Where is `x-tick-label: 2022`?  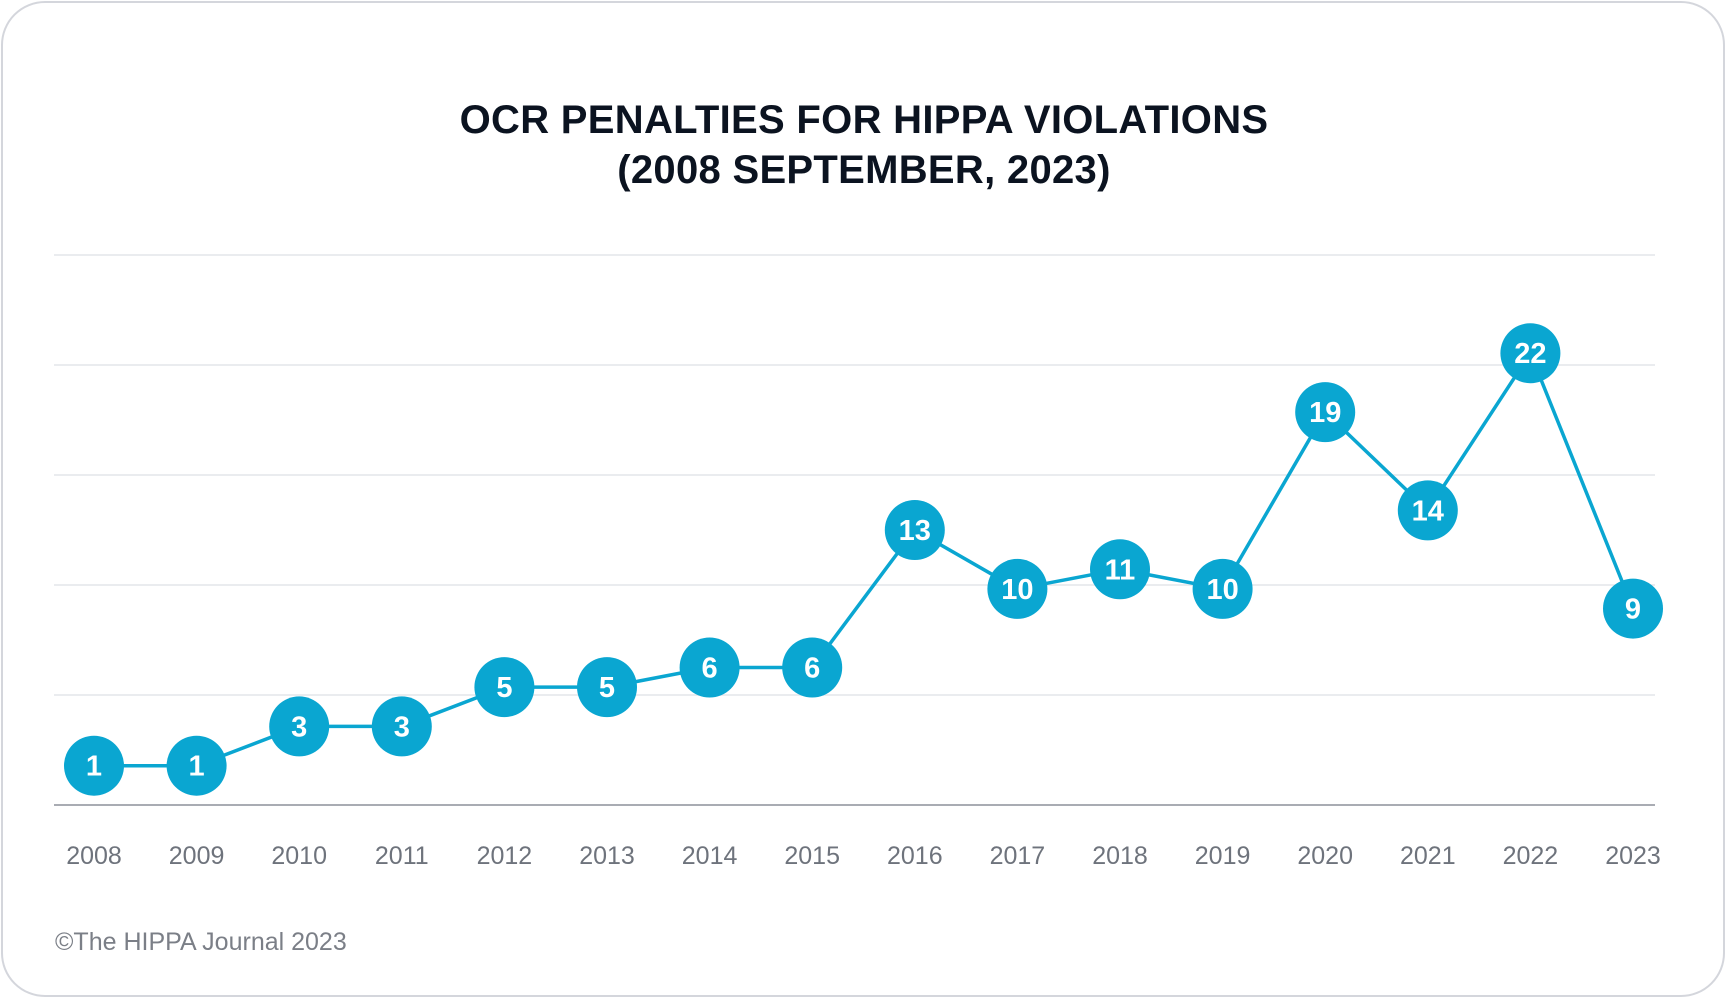 x-tick-label: 2022 is located at coordinates (1531, 856).